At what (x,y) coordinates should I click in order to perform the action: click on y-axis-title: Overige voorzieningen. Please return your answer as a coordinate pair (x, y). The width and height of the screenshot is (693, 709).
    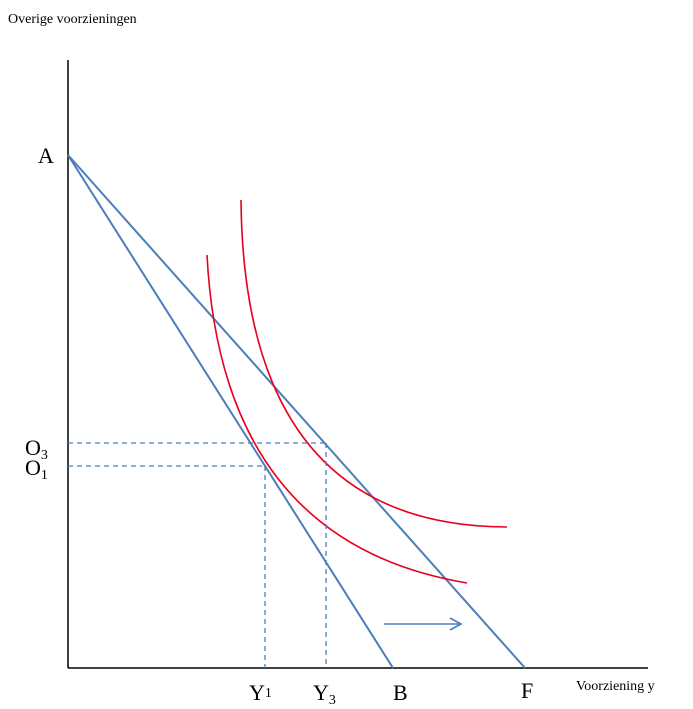
    Looking at the image, I should click on (72, 19).